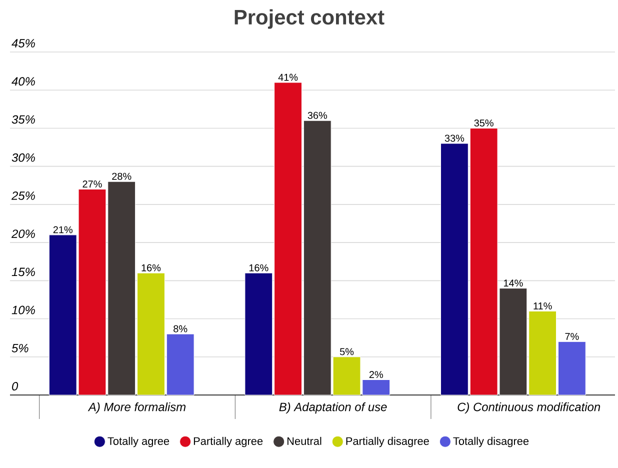  I want to click on data-label: 33%, so click(454, 138).